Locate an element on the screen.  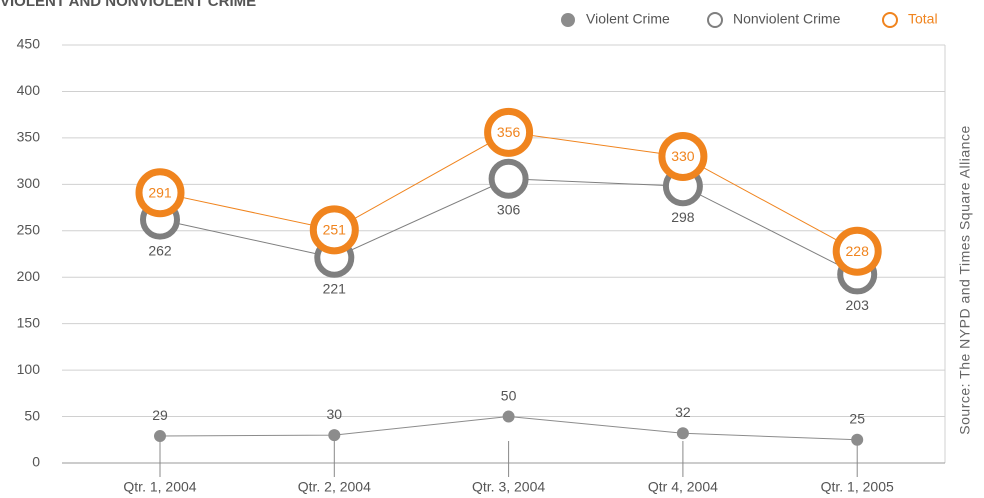
data-label: 221 is located at coordinates (335, 288).